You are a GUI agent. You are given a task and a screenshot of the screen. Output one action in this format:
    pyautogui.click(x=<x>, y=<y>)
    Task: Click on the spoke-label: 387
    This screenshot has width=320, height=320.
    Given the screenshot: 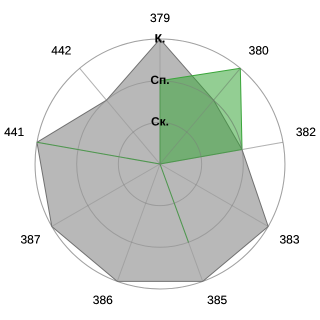 What is the action you would take?
    pyautogui.click(x=30, y=239)
    